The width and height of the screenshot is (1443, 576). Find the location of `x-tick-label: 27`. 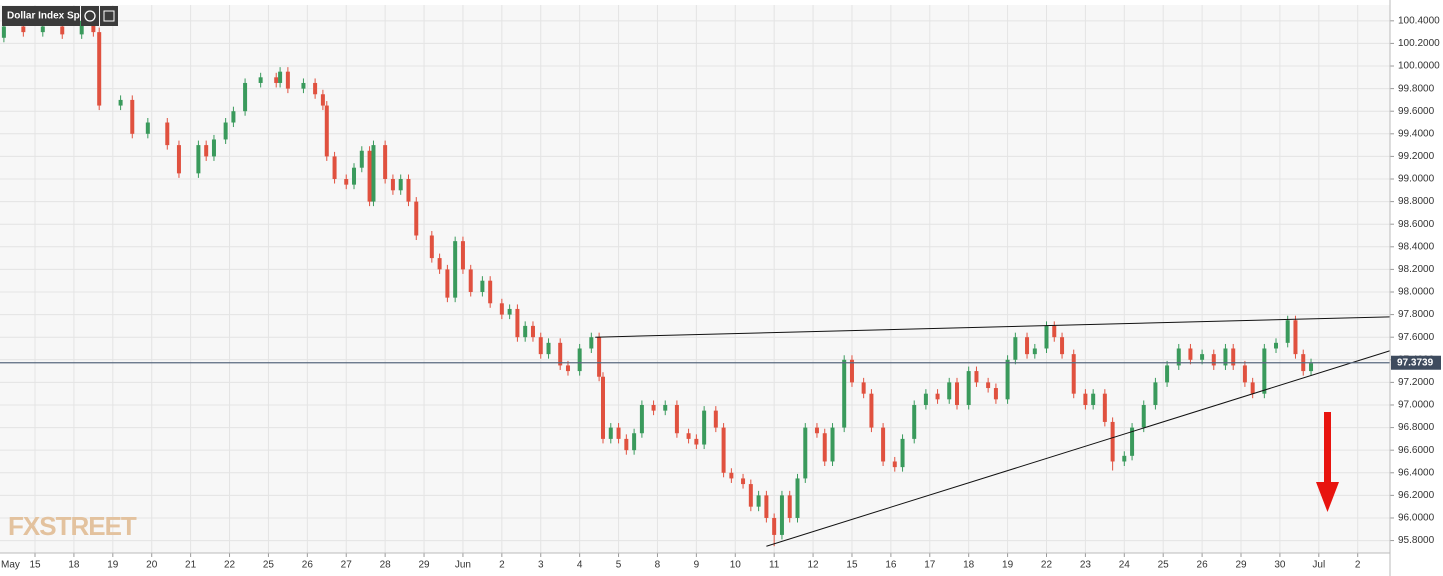

x-tick-label: 27 is located at coordinates (347, 565).